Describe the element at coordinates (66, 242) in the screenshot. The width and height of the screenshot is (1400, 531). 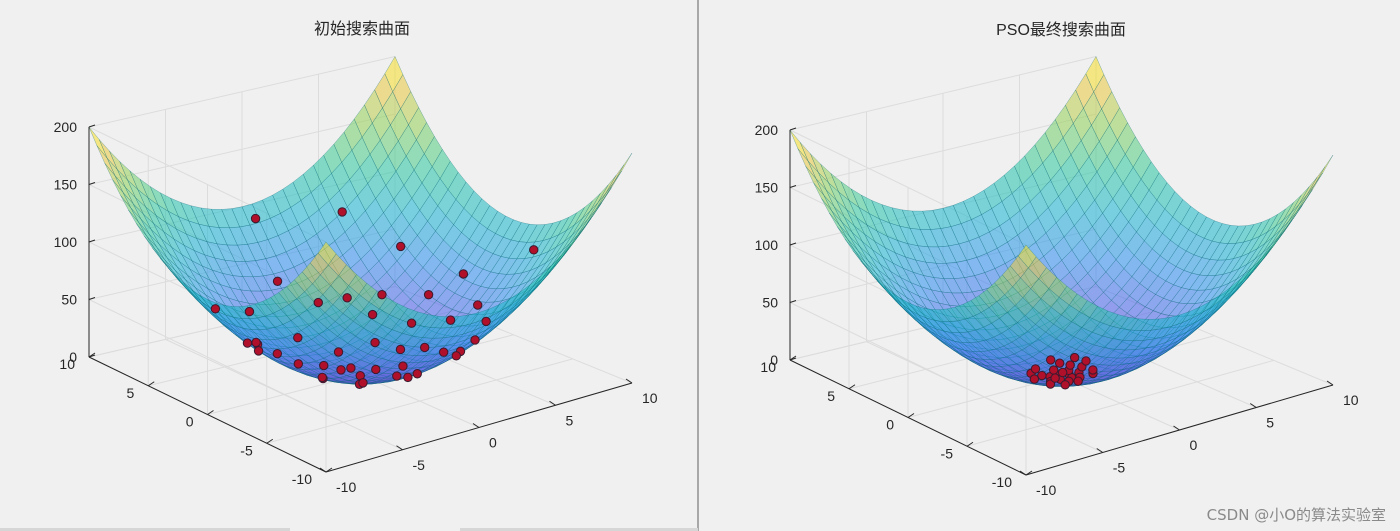
I see `z-tick-label: 100` at that location.